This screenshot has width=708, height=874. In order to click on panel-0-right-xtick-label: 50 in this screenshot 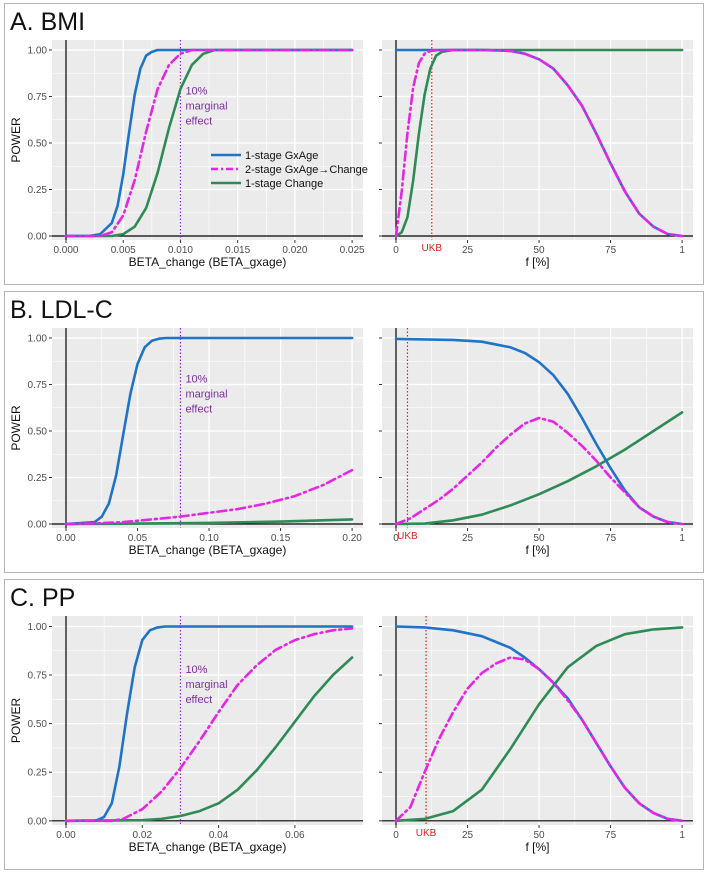, I will do `click(539, 250)`.